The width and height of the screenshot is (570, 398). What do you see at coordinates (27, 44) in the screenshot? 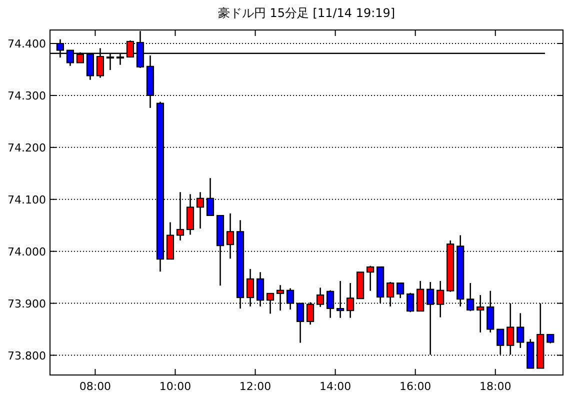
I see `y-tick-label: 74.400` at bounding box center [27, 44].